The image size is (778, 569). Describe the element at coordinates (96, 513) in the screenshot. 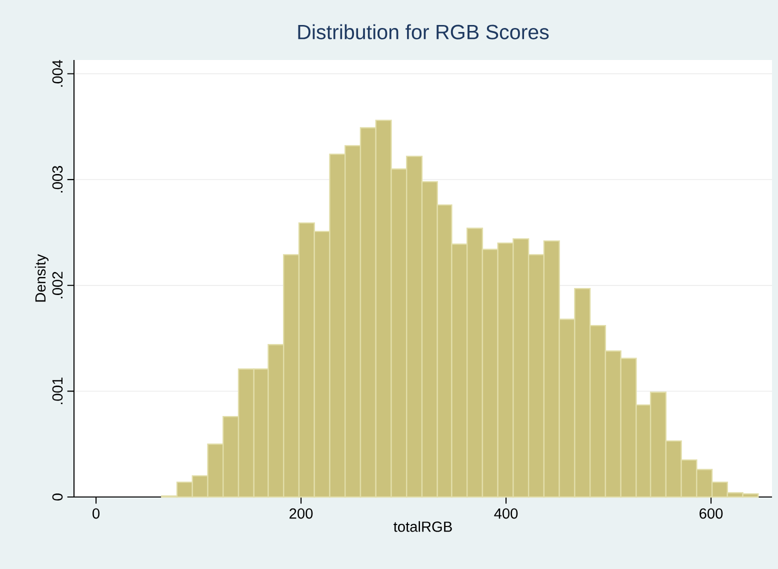

I see `x-tick-label: 0` at that location.